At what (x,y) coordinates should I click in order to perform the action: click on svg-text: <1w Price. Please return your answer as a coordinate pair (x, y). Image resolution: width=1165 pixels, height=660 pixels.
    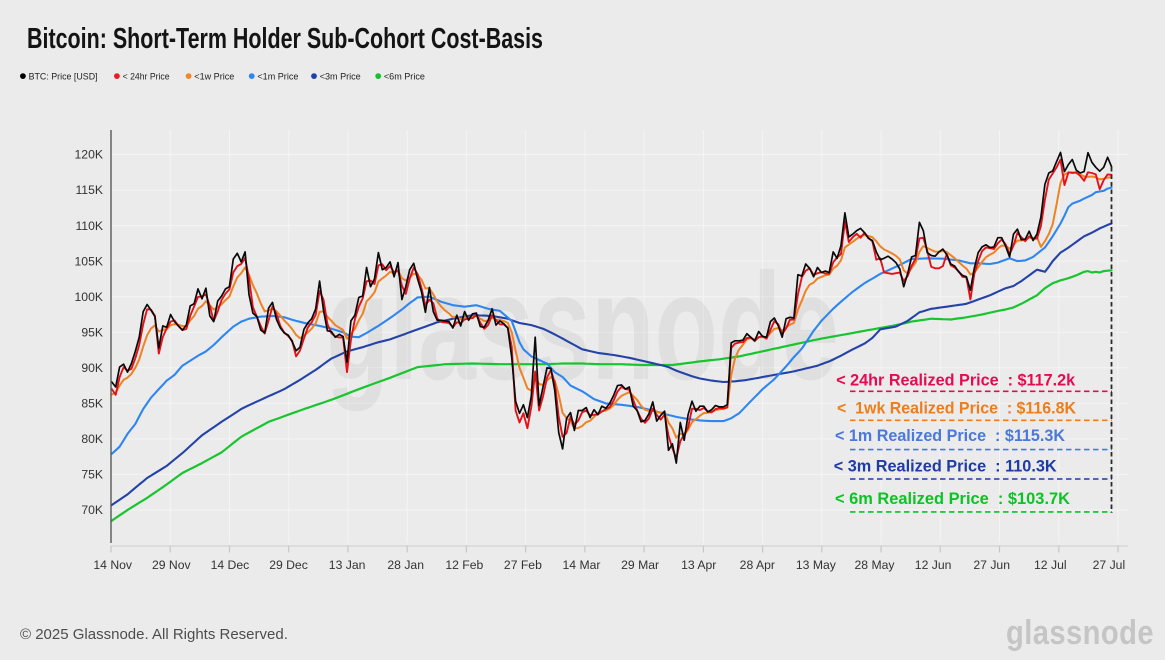
    Looking at the image, I should click on (214, 77).